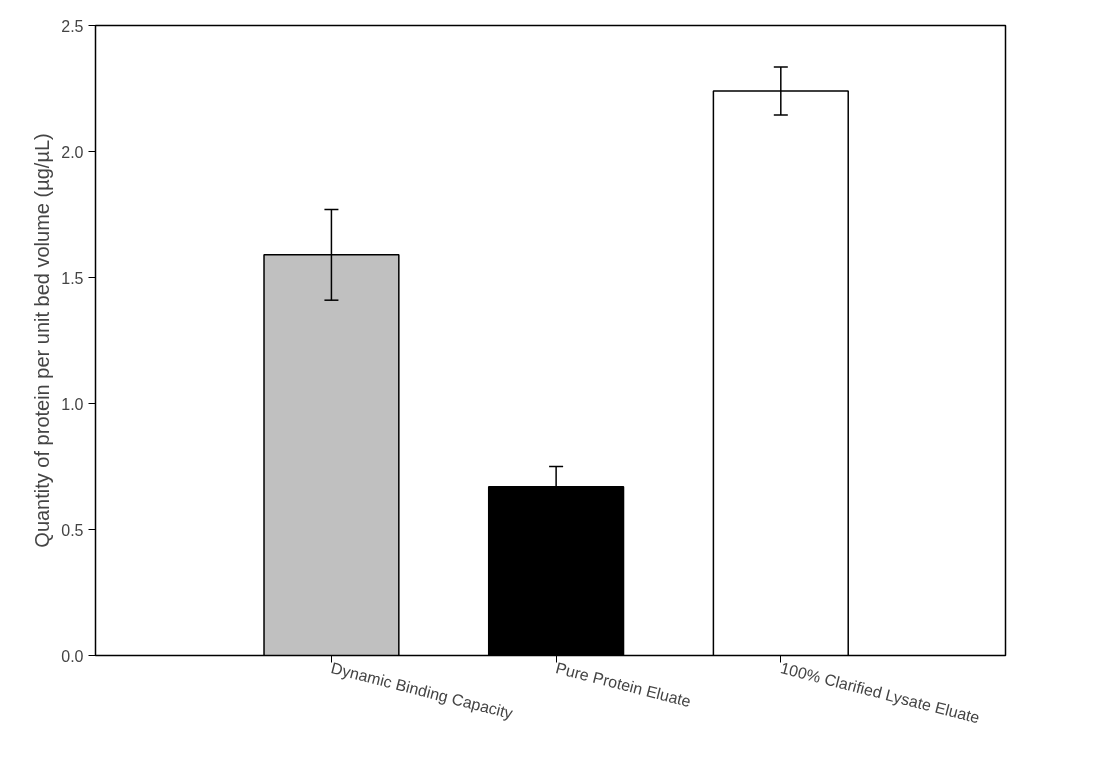 This screenshot has height=780, width=1095. I want to click on y-tick-label: 1.0, so click(72, 404).